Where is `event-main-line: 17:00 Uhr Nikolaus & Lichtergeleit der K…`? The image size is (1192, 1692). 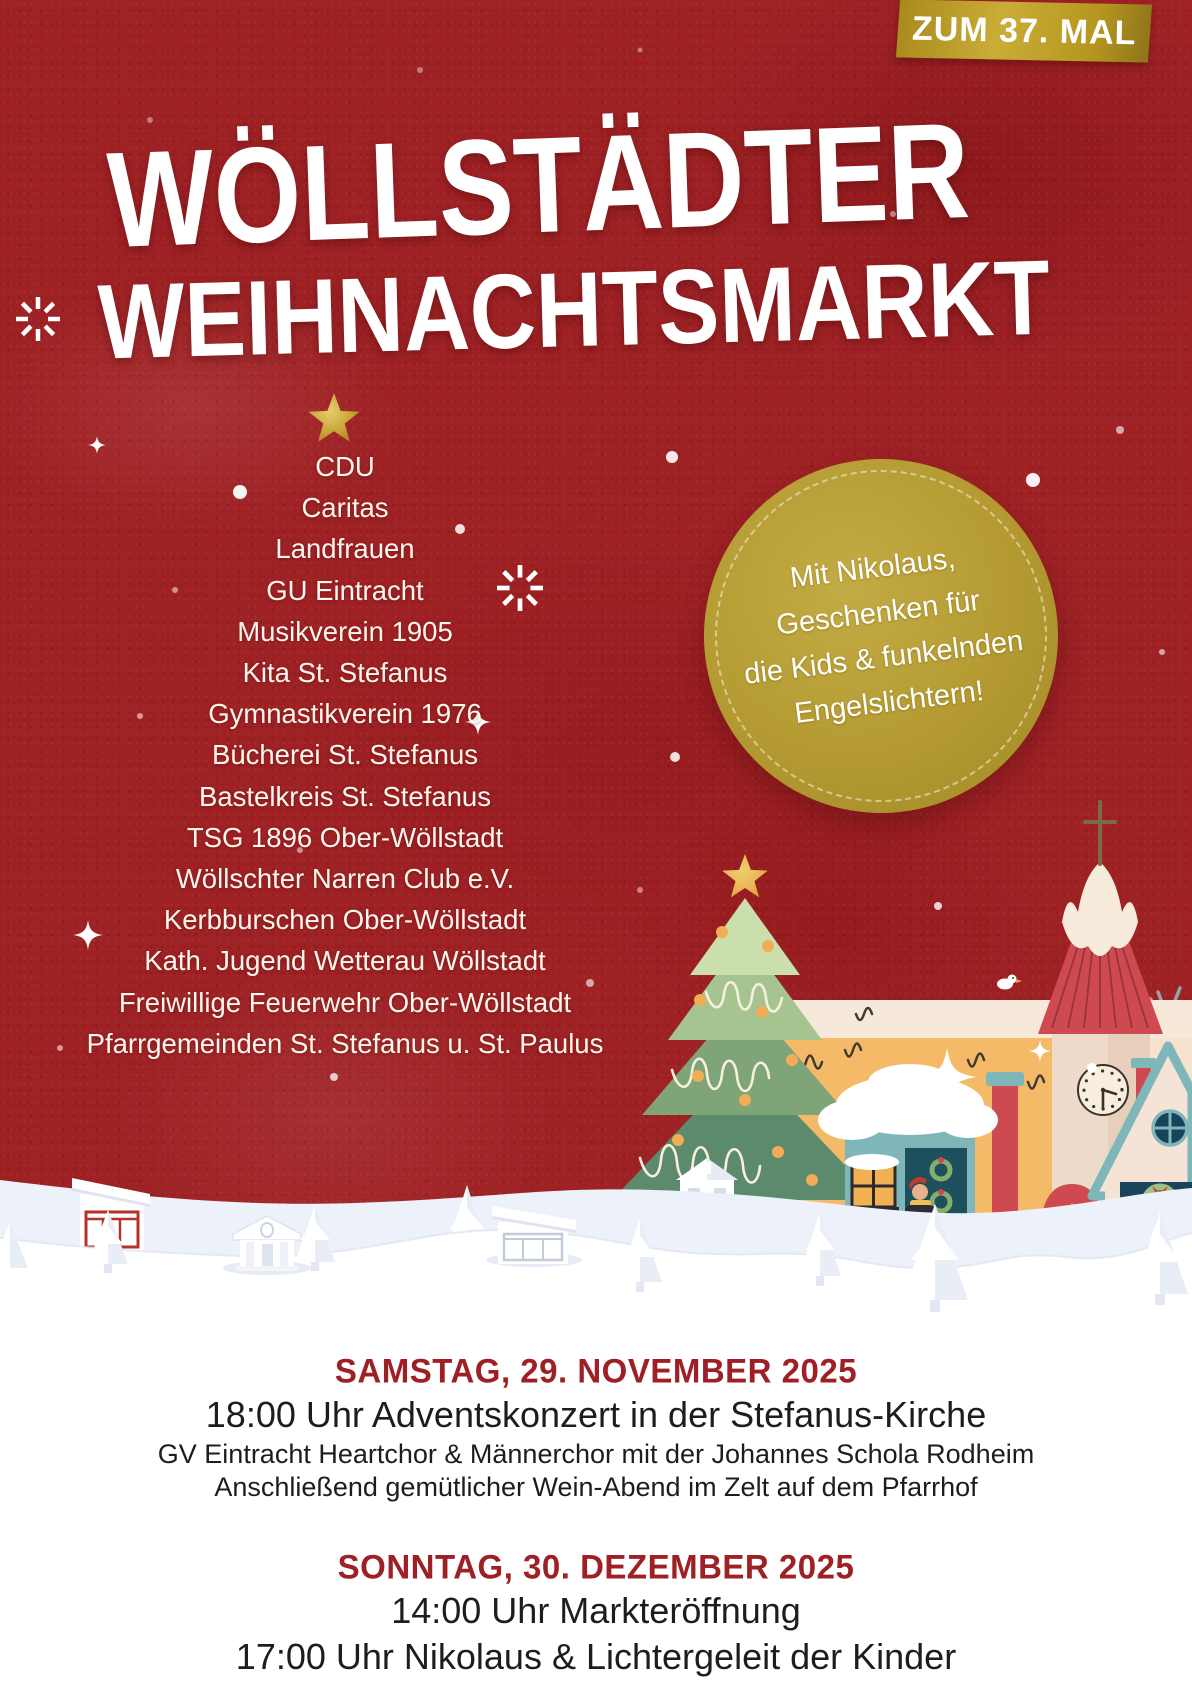
event-main-line: 17:00 Uhr Nikolaus & Lichtergeleit der K… is located at coordinates (596, 1656).